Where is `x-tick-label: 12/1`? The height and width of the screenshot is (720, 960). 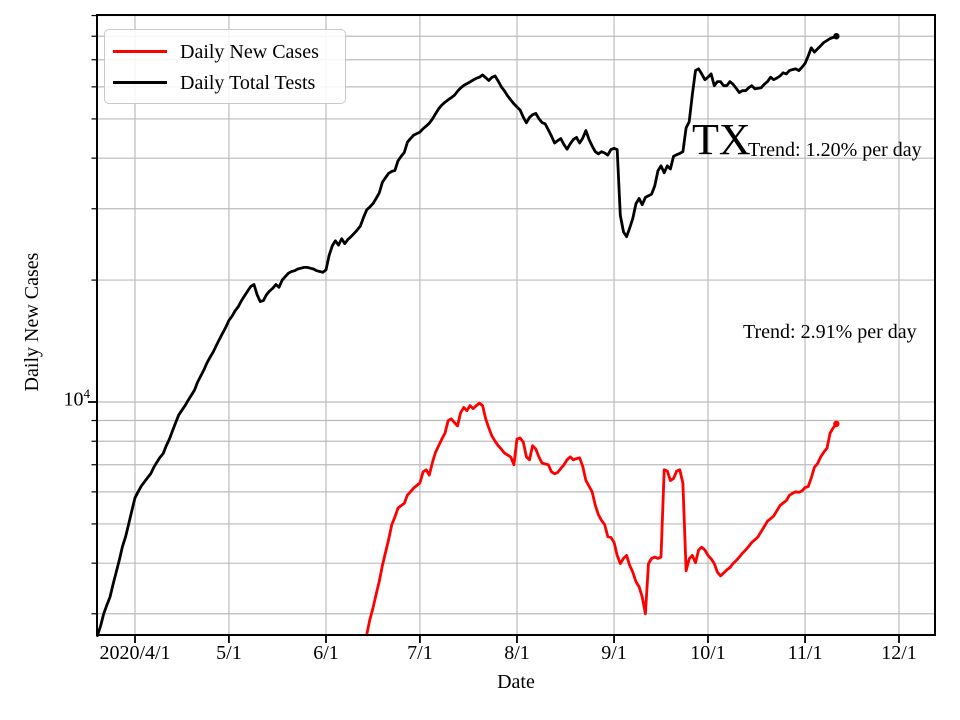
x-tick-label: 12/1 is located at coordinates (899, 653).